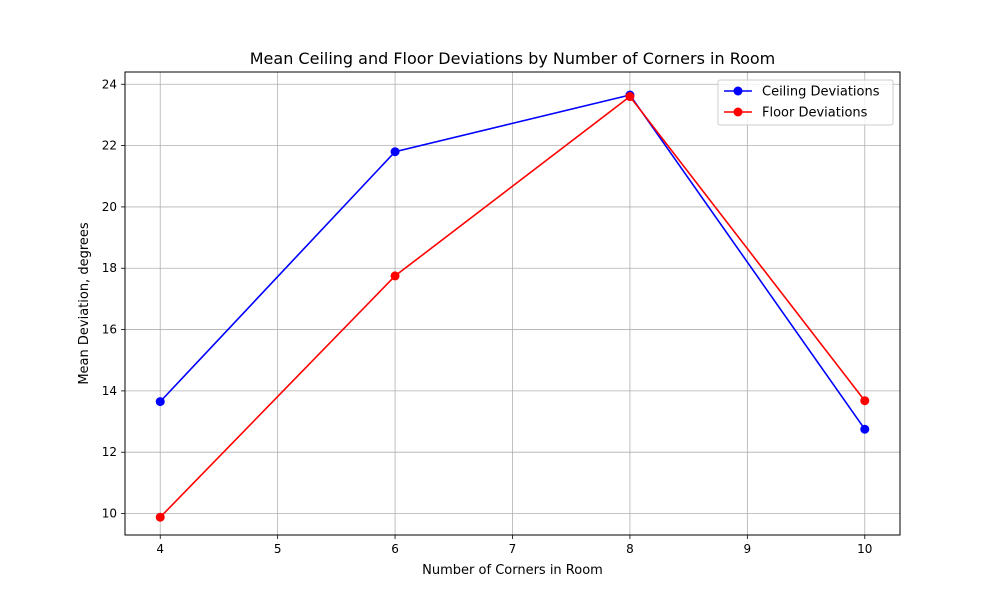 The image size is (1000, 600). I want to click on y-tick-label: 22, so click(109, 146).